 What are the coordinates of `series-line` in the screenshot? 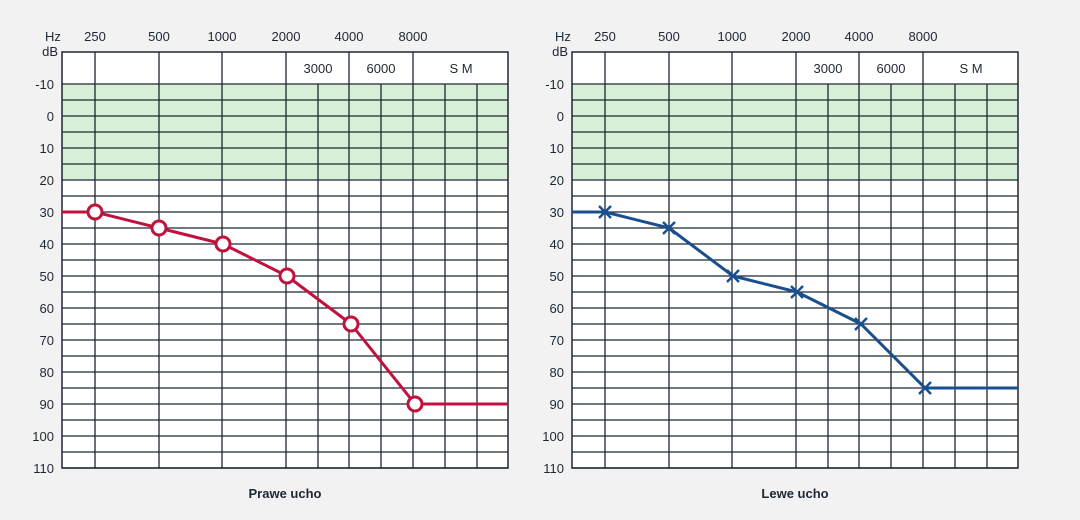 It's located at (795, 300).